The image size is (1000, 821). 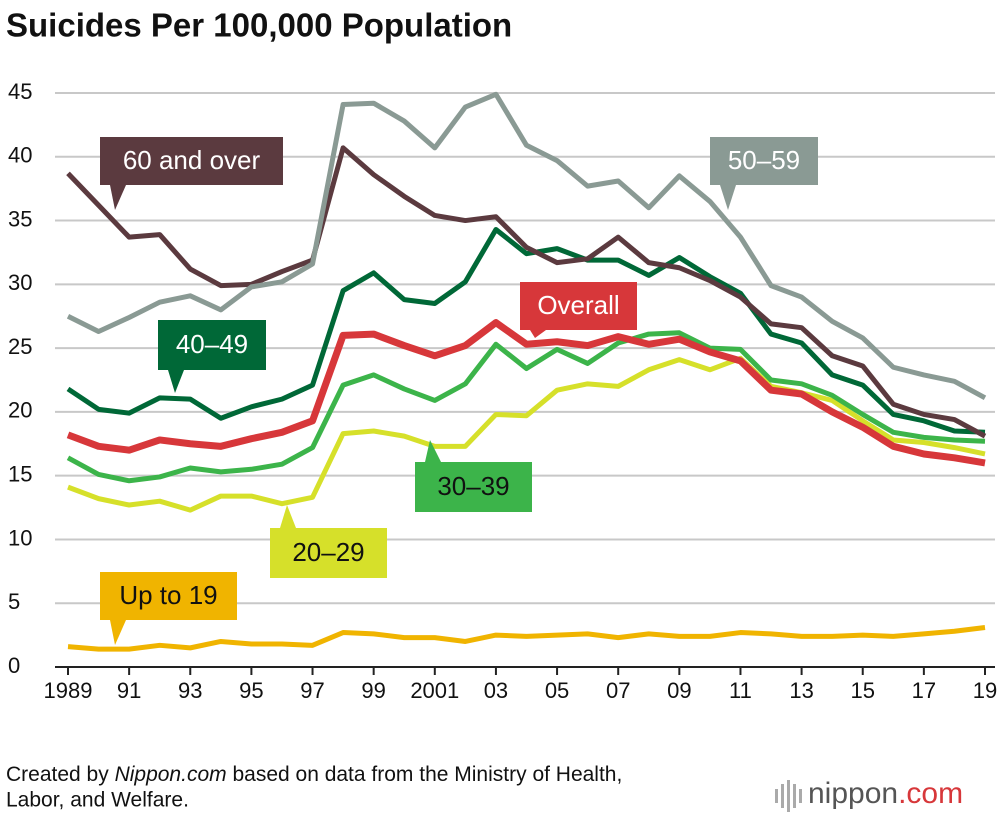 What do you see at coordinates (801, 690) in the screenshot?
I see `x-tick-label: 13` at bounding box center [801, 690].